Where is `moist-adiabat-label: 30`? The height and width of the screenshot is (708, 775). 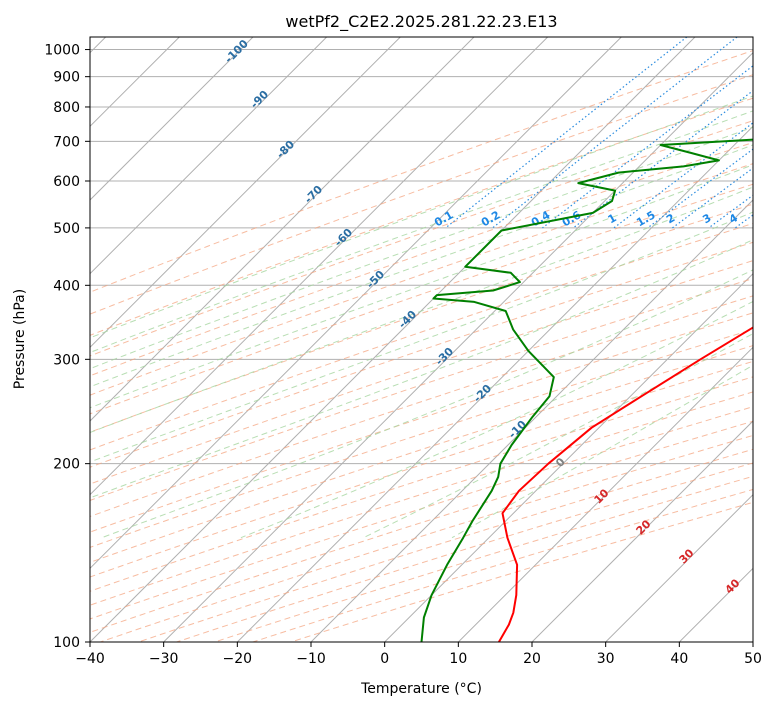 moist-adiabat-label: 30 is located at coordinates (687, 556).